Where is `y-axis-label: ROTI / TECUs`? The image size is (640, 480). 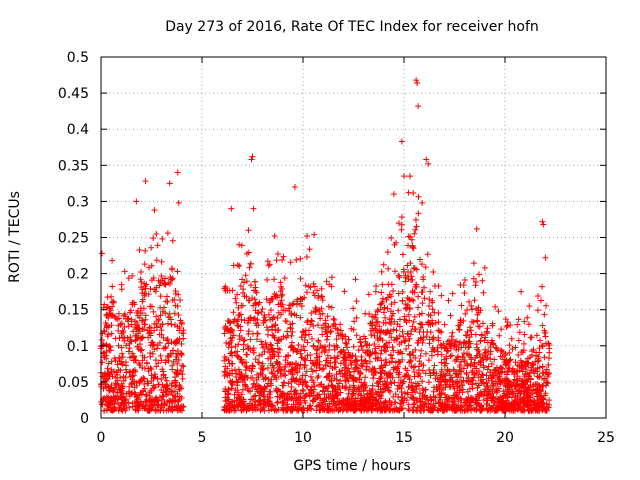 y-axis-label: ROTI / TECUs is located at coordinates (15, 237).